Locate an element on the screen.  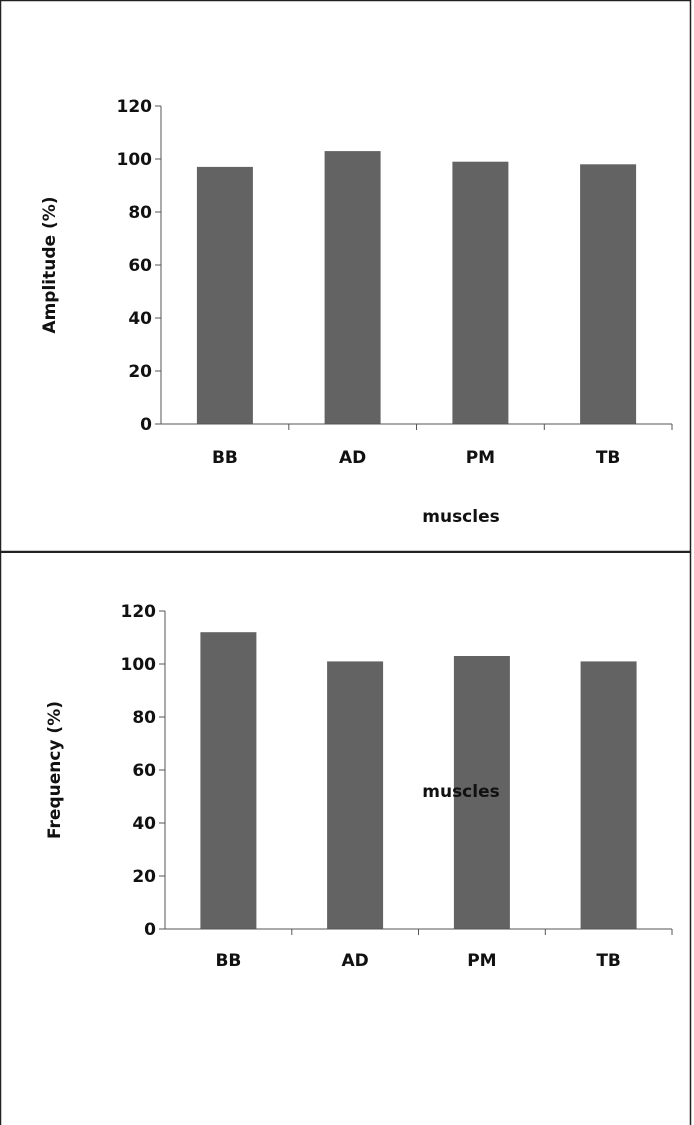
amplitude-bar-bb is located at coordinates (224, 295).